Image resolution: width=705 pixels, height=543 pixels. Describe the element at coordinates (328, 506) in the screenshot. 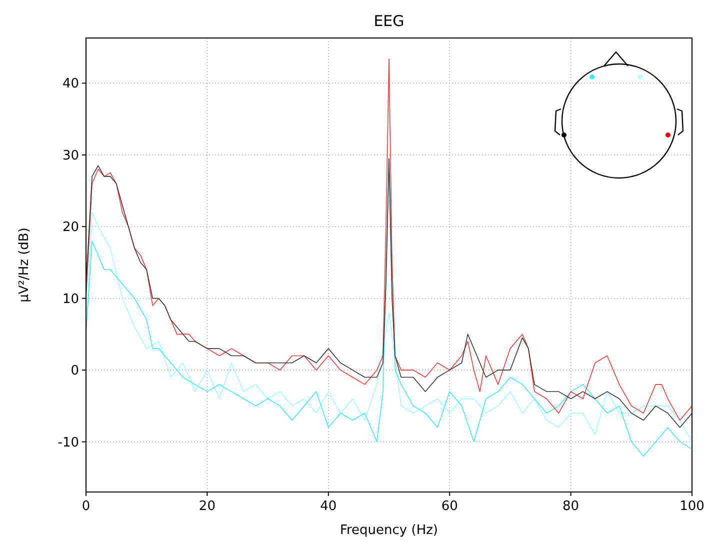

I see `x-tick-label: 40` at that location.